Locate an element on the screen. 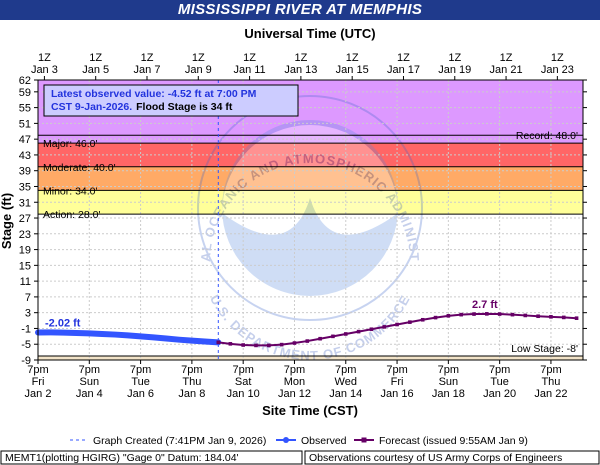 The image size is (600, 465). top-tick-date: Jan 19 is located at coordinates (454, 70).